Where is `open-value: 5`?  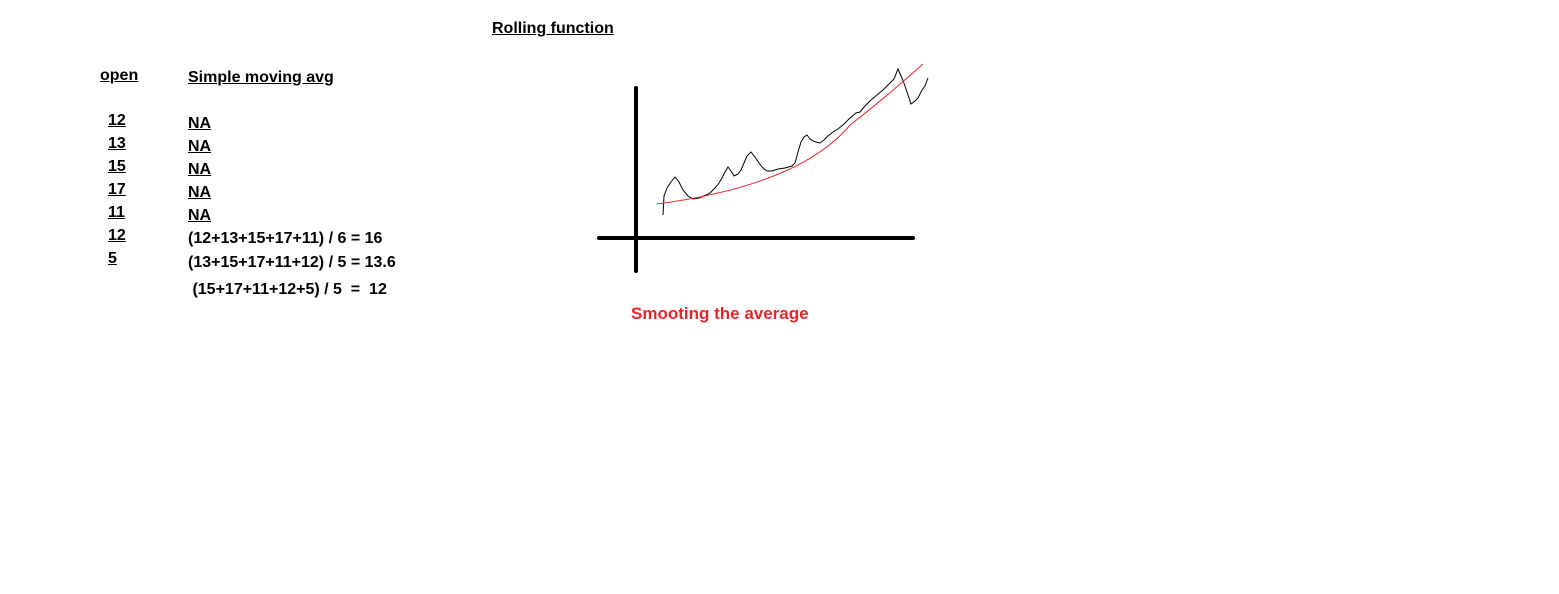
open-value: 5 is located at coordinates (112, 258).